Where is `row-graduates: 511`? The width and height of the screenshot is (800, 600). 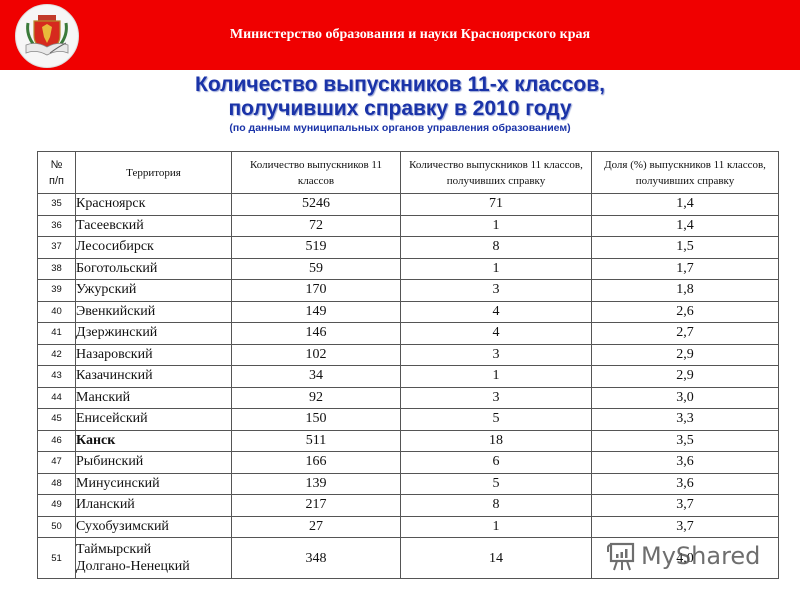 row-graduates: 511 is located at coordinates (316, 440).